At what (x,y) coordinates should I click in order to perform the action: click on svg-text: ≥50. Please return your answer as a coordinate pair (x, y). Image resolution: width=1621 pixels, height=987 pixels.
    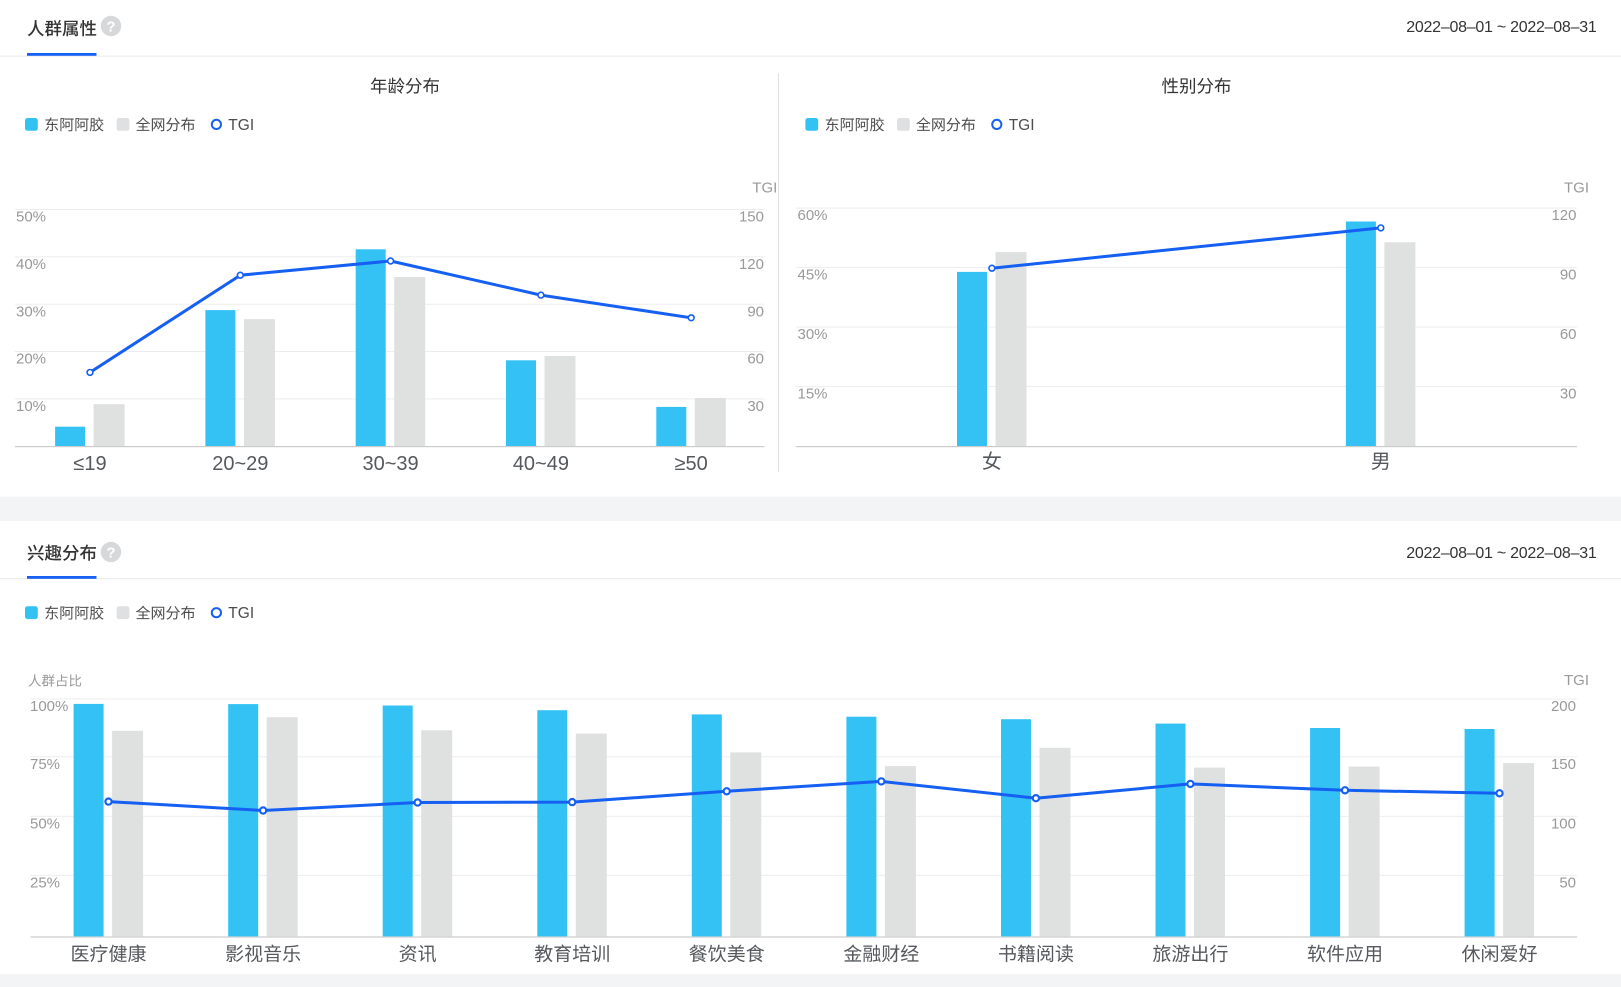
    Looking at the image, I should click on (691, 464).